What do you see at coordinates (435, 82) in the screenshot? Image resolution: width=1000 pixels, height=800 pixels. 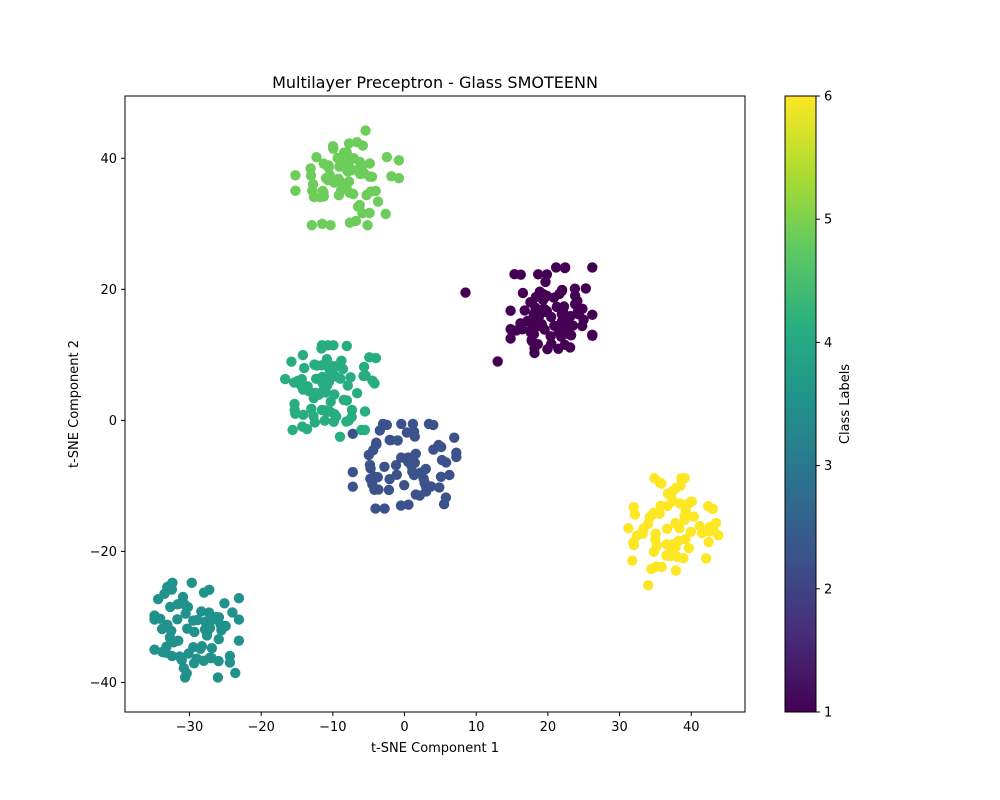 I see `chart-title: Multilayer Preceptron - Glass SMOTEENN` at bounding box center [435, 82].